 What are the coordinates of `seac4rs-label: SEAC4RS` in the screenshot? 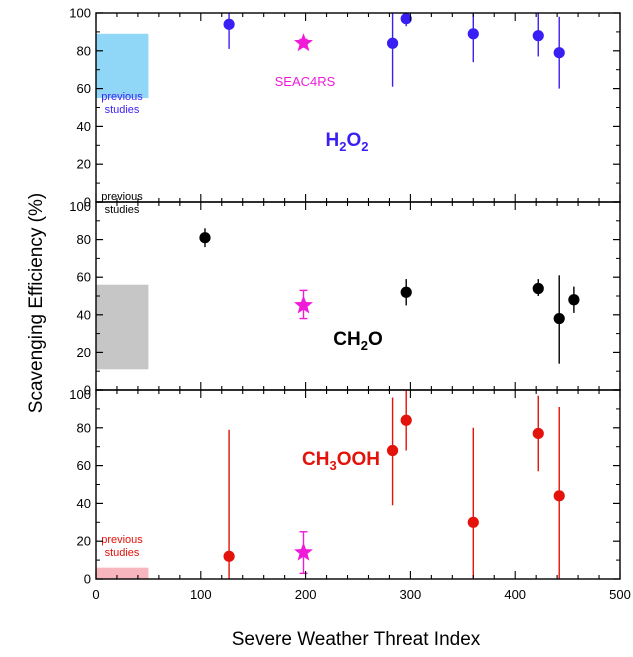 It's located at (305, 81).